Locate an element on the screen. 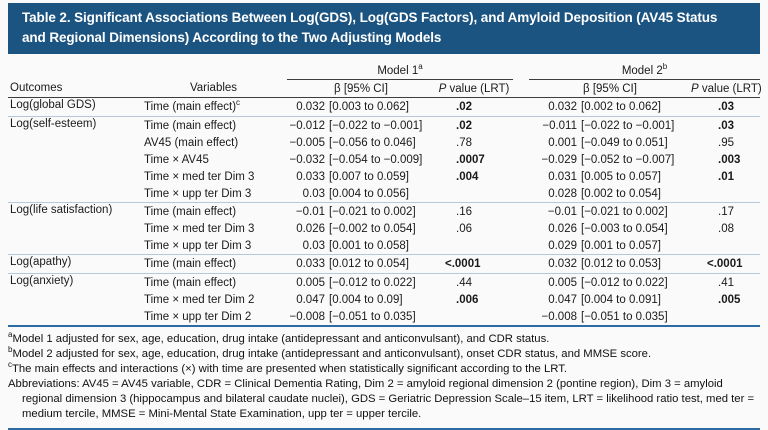 This screenshot has width=768, height=430. variable-cell: Time × upp ter Dim 2 is located at coordinates (198, 316).